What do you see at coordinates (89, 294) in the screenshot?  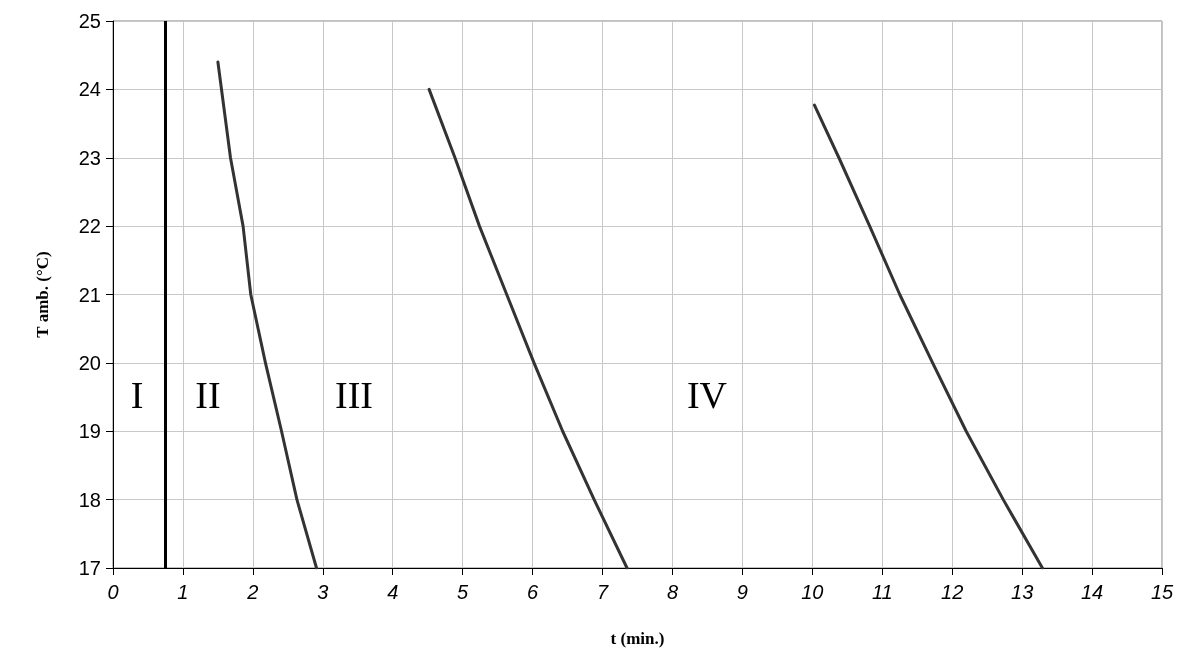 I see `y-tick-label: 21` at bounding box center [89, 294].